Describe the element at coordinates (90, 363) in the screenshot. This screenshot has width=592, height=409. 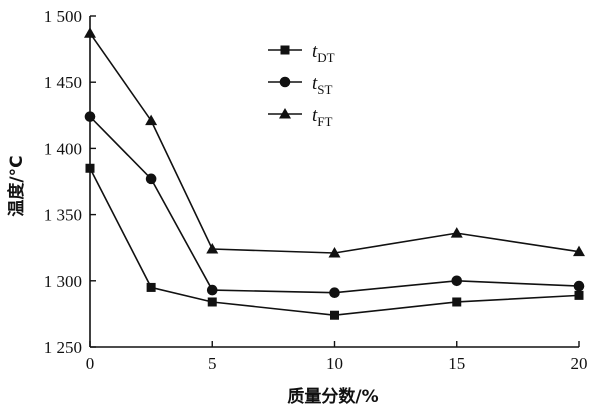
I see `x-tick-label: 0` at that location.